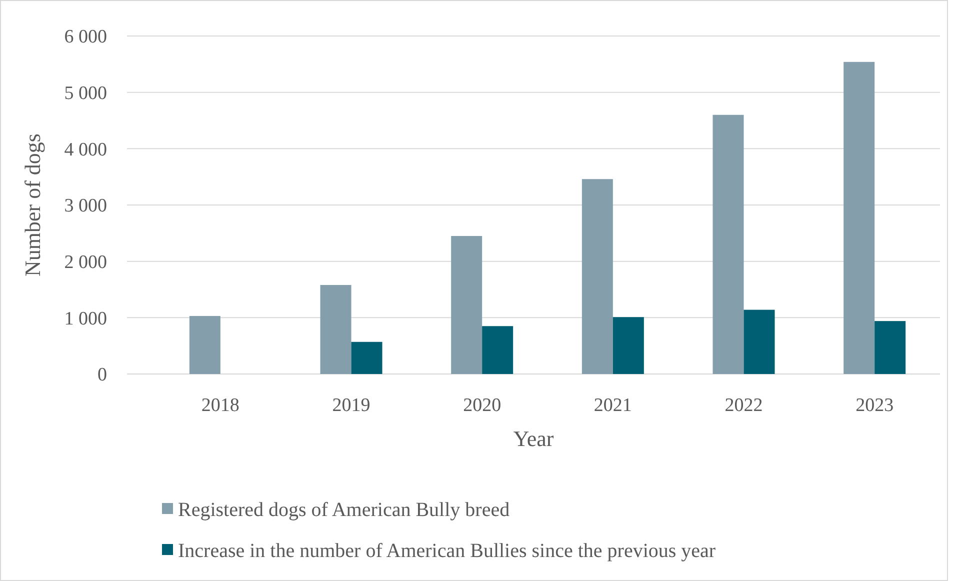  I want to click on y-tick-label: 5 000, so click(85, 93).